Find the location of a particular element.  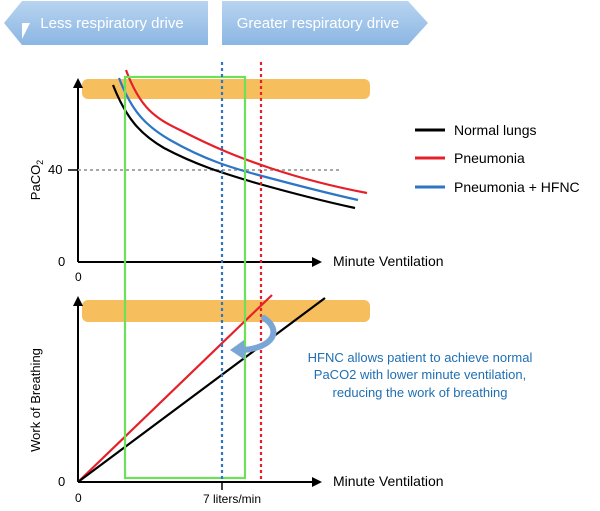

hfnc-curve-top is located at coordinates (238, 139).